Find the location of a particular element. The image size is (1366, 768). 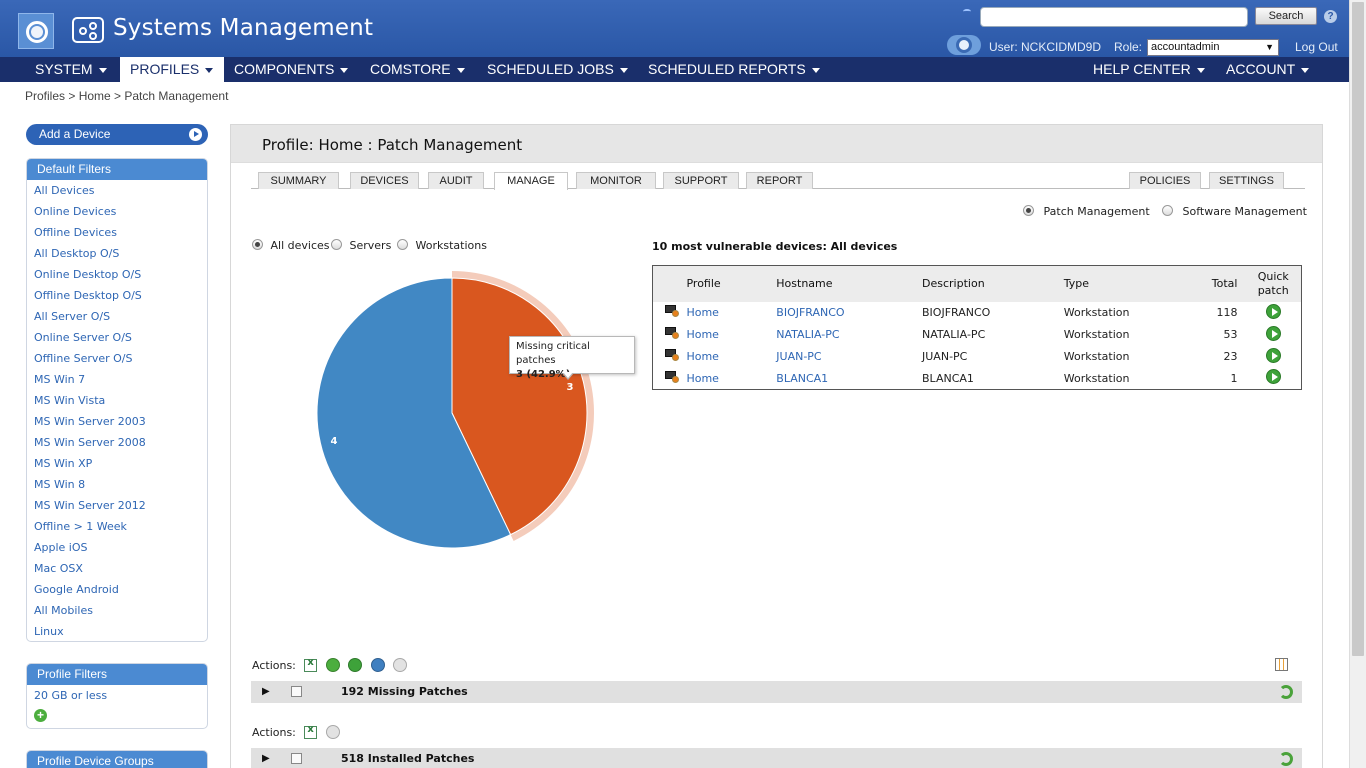

column-chooser-icon is located at coordinates (1281, 664).